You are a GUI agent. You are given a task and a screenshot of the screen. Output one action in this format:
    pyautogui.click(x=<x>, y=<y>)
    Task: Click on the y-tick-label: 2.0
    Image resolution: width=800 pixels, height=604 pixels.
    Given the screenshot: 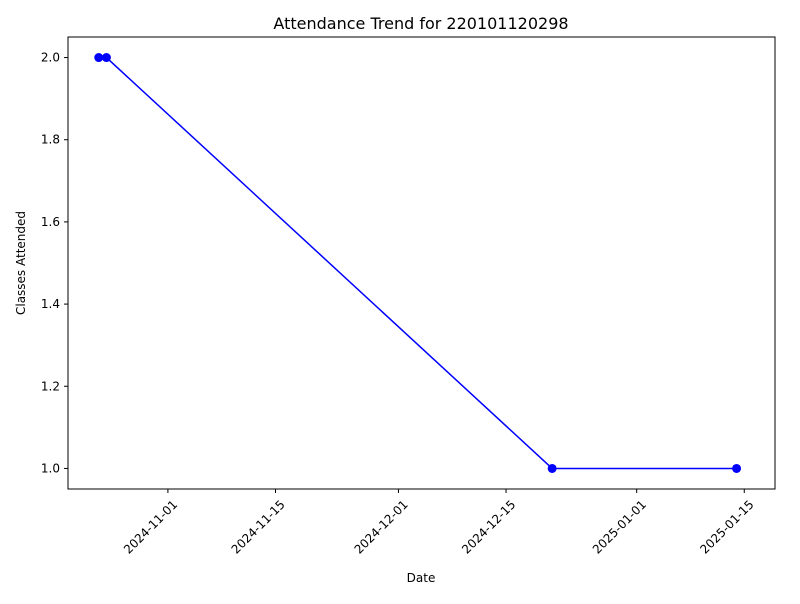 What is the action you would take?
    pyautogui.click(x=50, y=58)
    